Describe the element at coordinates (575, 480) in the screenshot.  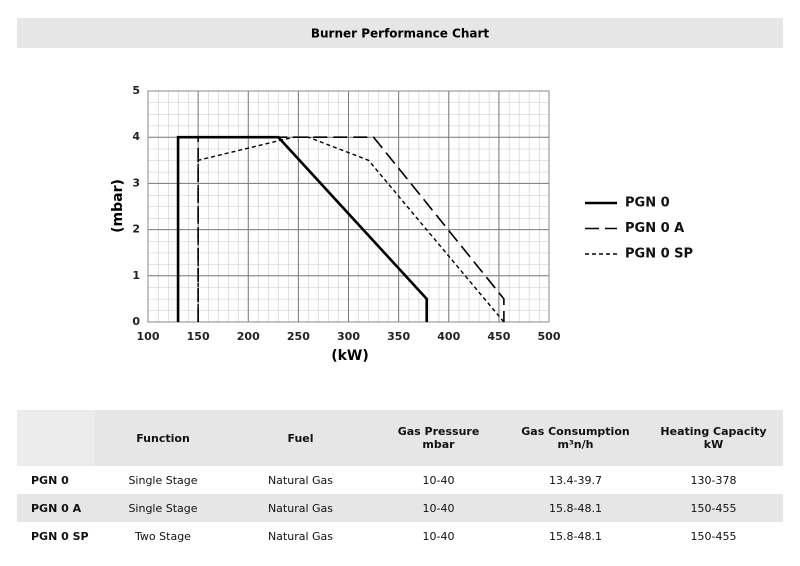
I see `table-cell: 13.4-39.7` at that location.